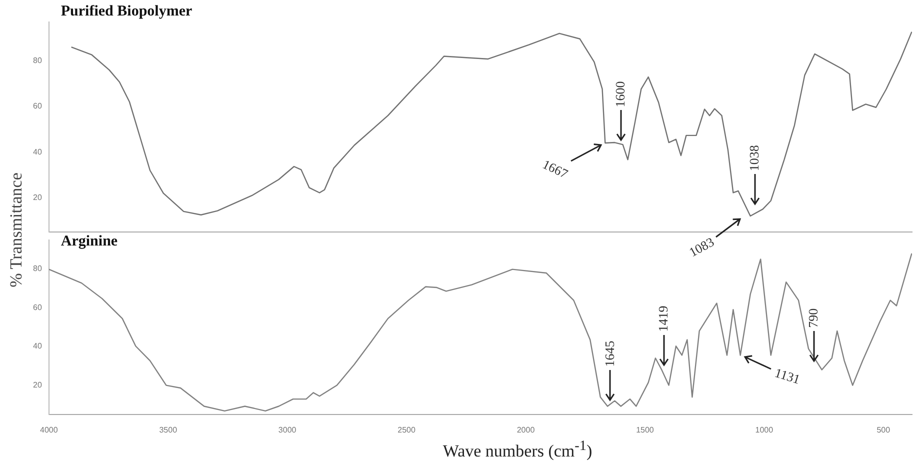  What do you see at coordinates (555, 169) in the screenshot?
I see `annotation: 1667` at bounding box center [555, 169].